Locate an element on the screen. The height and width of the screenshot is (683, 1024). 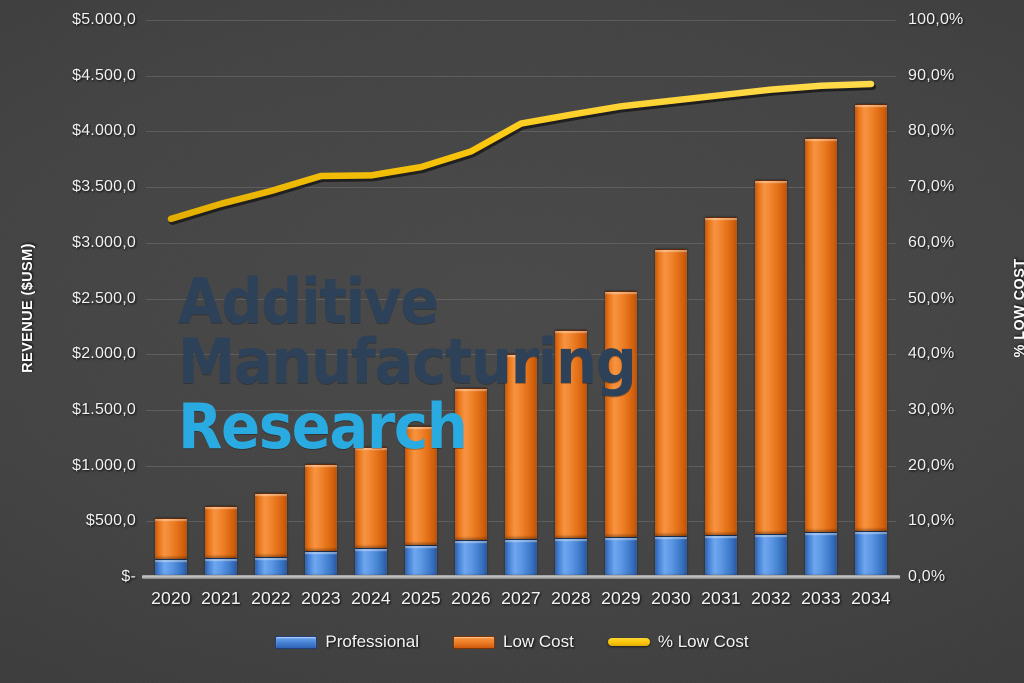
y-axis-left-tick: $5.000,0 is located at coordinates (104, 19).